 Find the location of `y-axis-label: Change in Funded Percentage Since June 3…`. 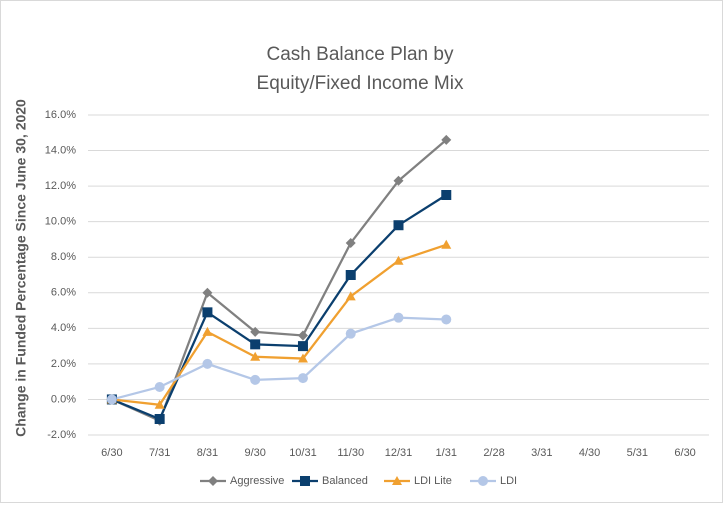

y-axis-label: Change in Funded Percentage Since June 3… is located at coordinates (21, 268).